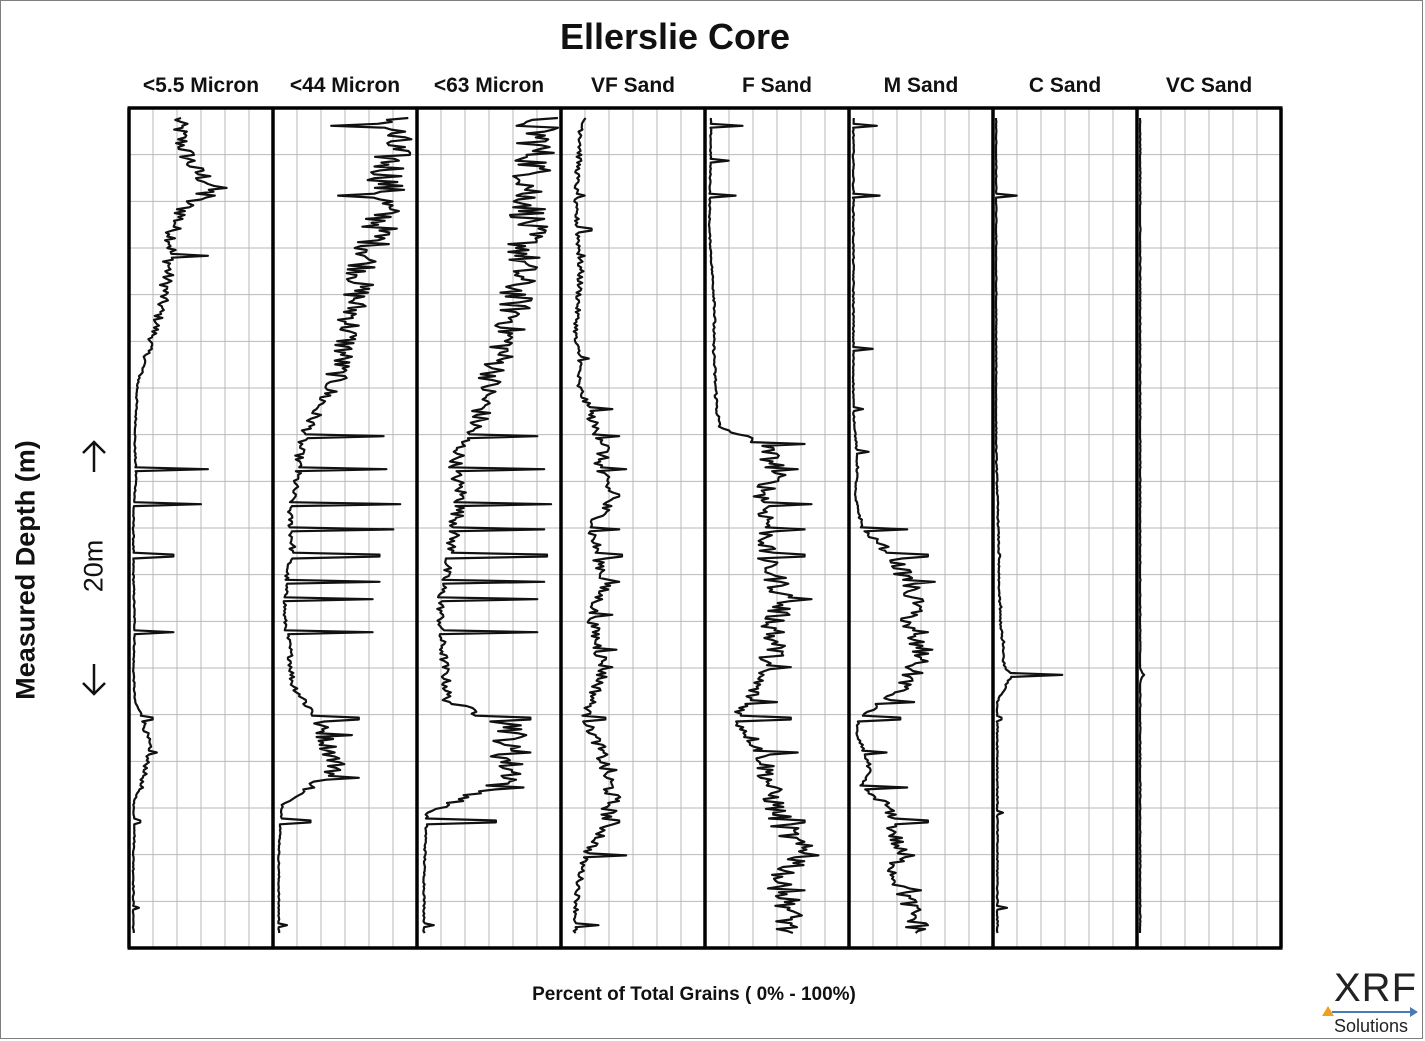 This screenshot has height=1041, width=1425. What do you see at coordinates (489, 85) in the screenshot?
I see `track-header: <63 Micron` at bounding box center [489, 85].